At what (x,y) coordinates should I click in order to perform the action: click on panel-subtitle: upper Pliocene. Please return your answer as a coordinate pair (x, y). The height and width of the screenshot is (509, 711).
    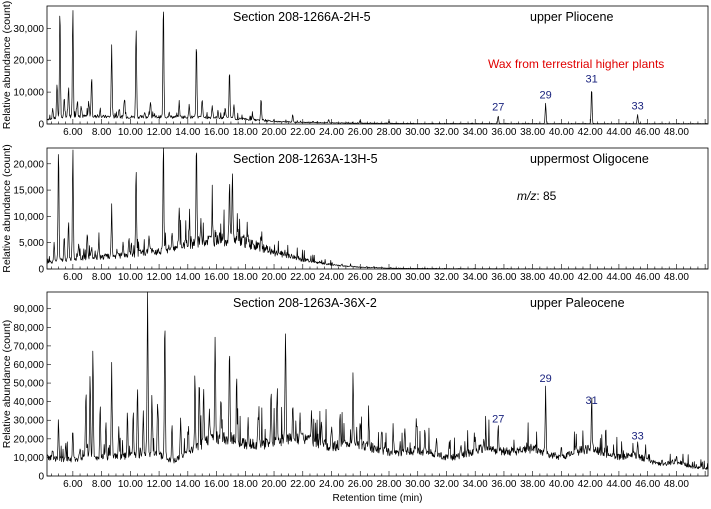
    Looking at the image, I should click on (571, 17).